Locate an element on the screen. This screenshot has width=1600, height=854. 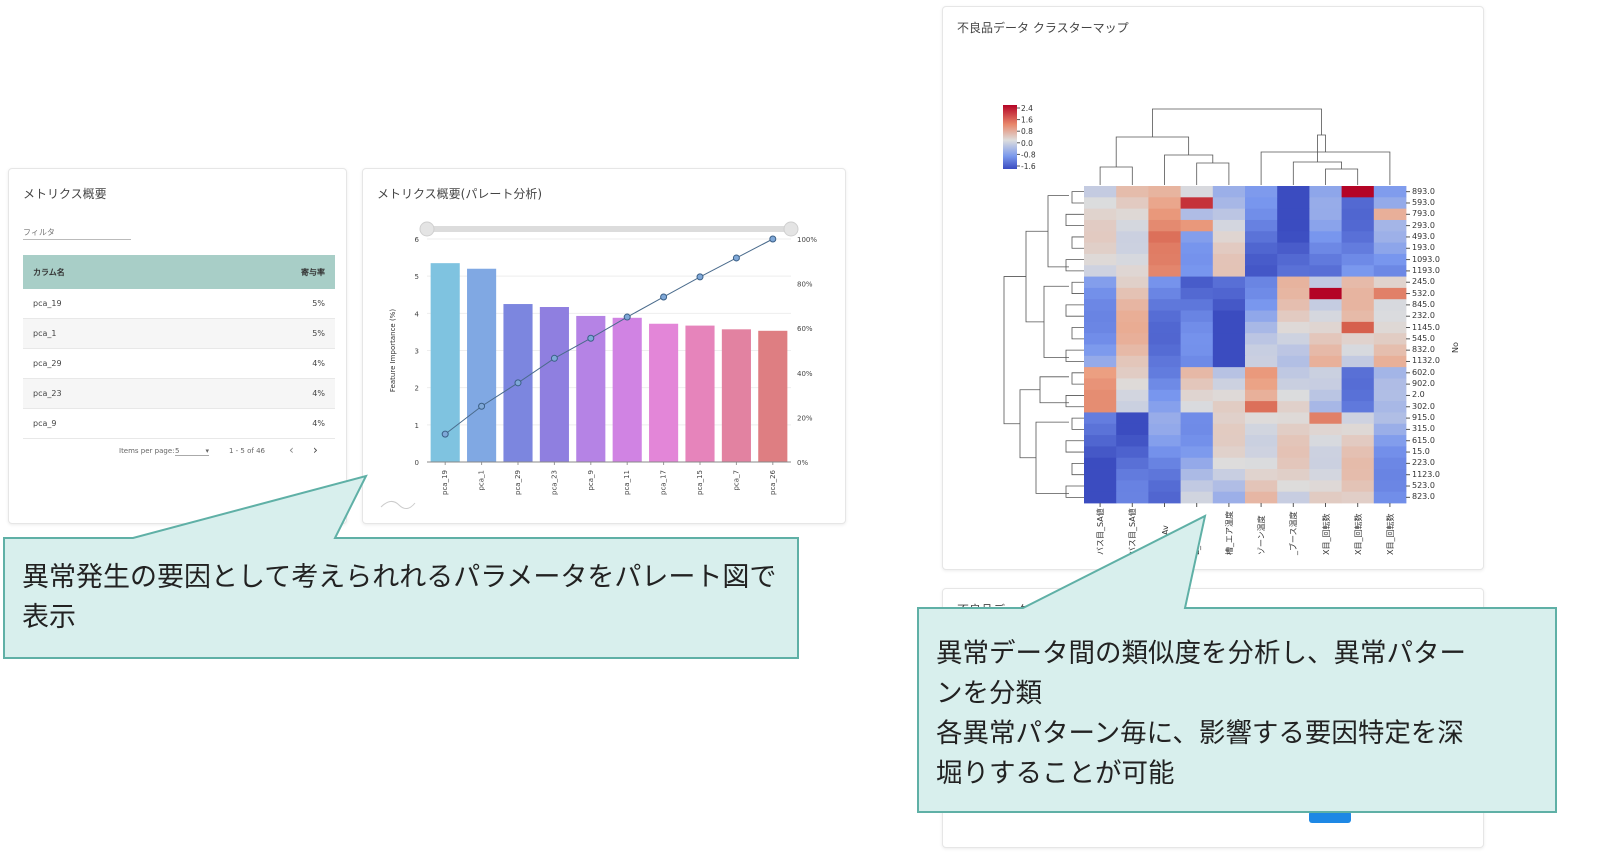
filter-input is located at coordinates (77, 232).